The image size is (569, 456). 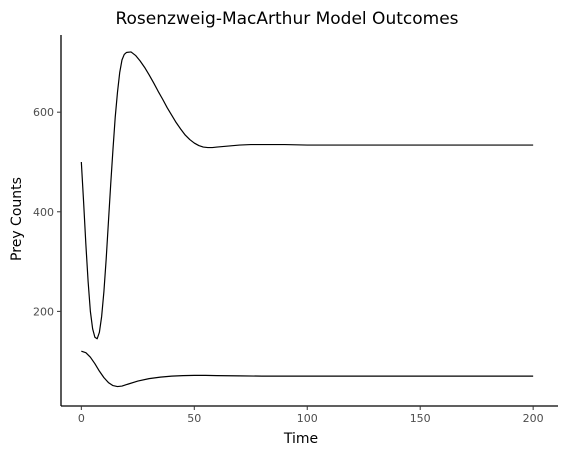 What do you see at coordinates (43, 311) in the screenshot?
I see `y-tick-label: 200` at bounding box center [43, 311].